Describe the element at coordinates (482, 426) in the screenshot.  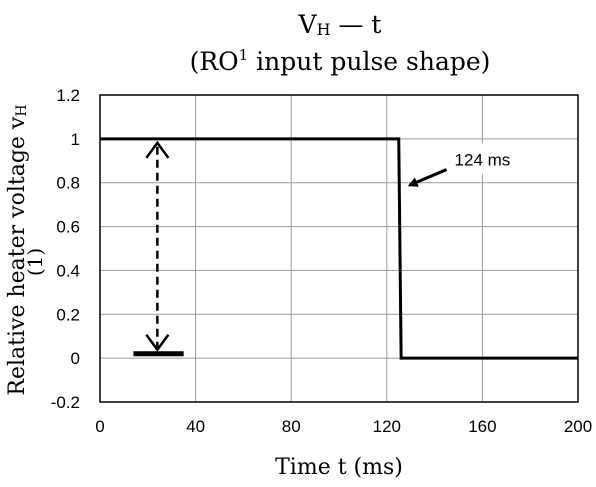
I see `x-tick-label: 160` at that location.